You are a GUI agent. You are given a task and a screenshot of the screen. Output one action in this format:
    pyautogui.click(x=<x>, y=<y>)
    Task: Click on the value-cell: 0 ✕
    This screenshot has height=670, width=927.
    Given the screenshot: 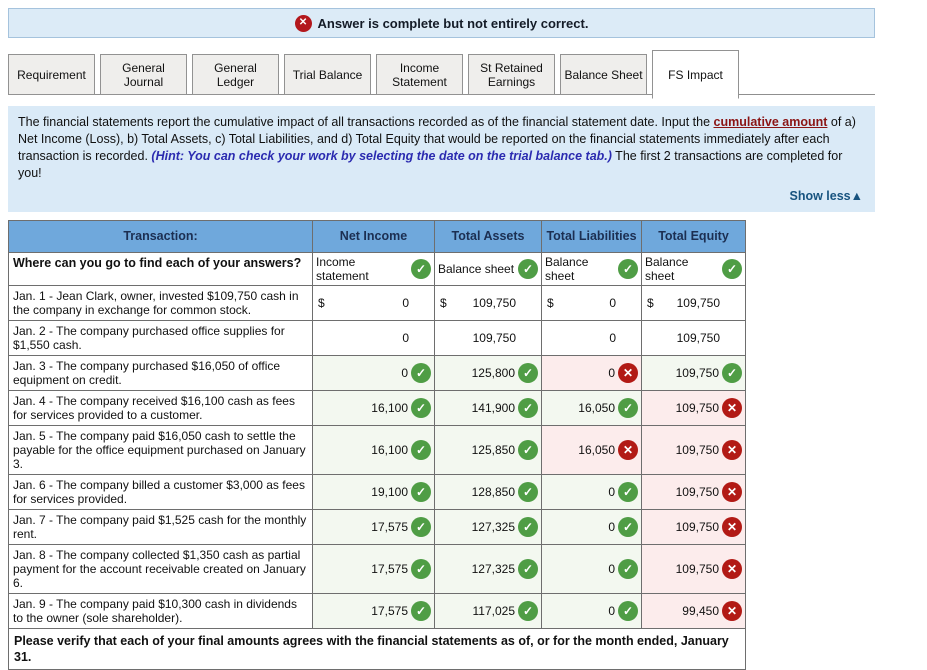 What is the action you would take?
    pyautogui.click(x=591, y=373)
    